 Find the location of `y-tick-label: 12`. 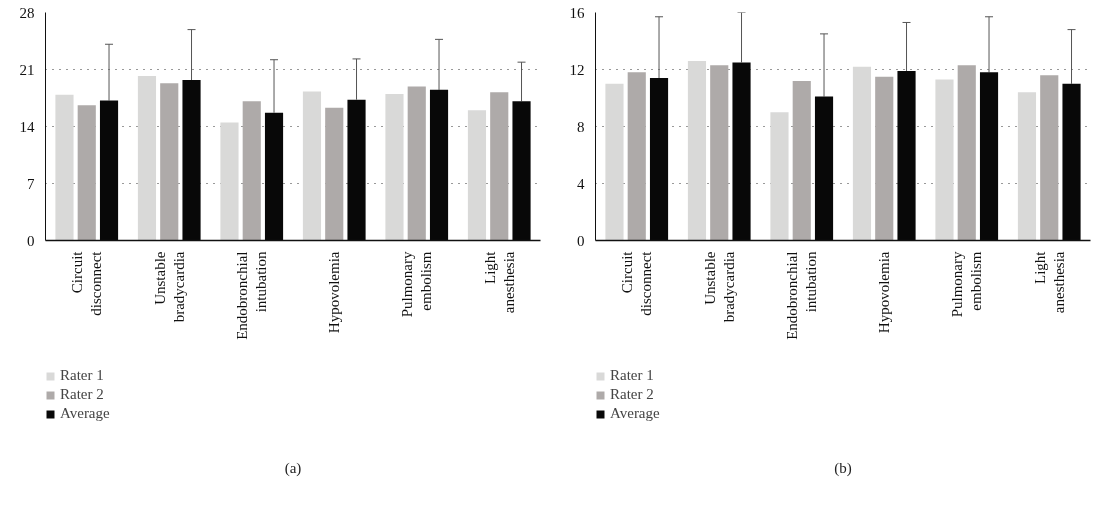

y-tick-label: 12 is located at coordinates (577, 69).